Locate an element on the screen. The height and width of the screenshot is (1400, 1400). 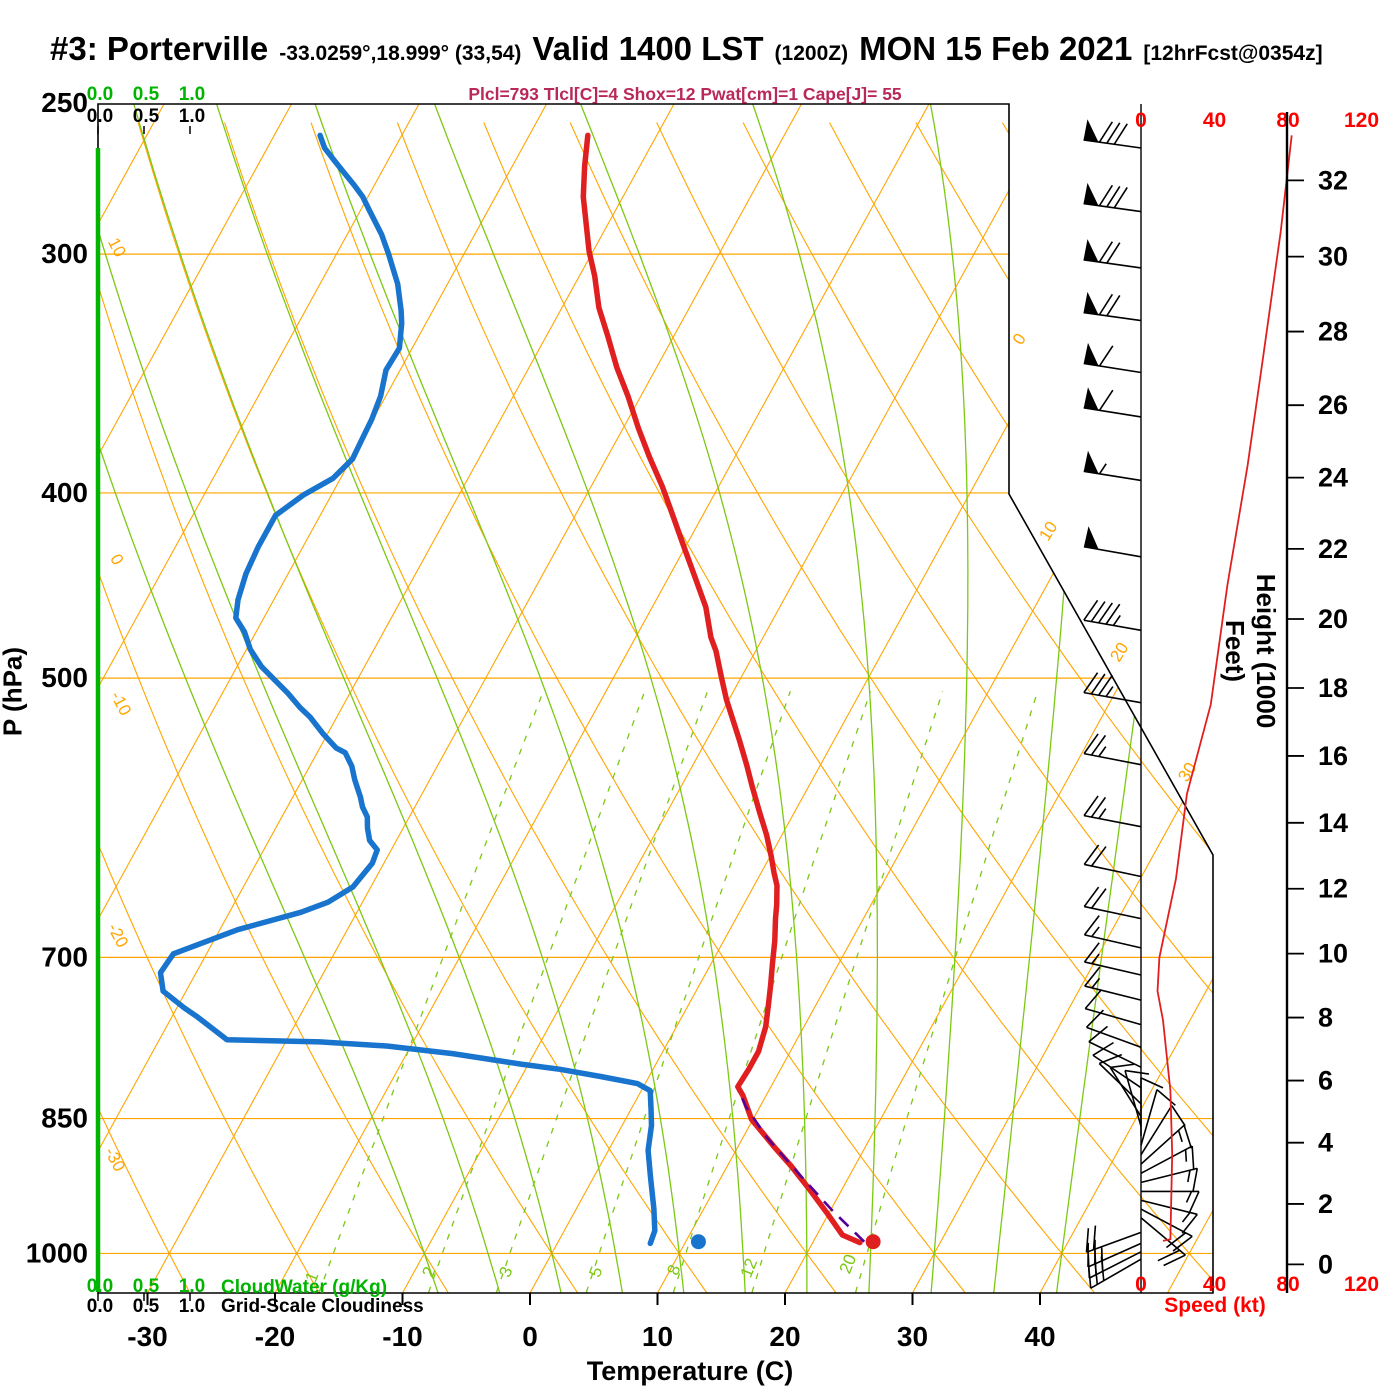
mixing-ratio-value-label: 8 is located at coordinates (673, 1270).